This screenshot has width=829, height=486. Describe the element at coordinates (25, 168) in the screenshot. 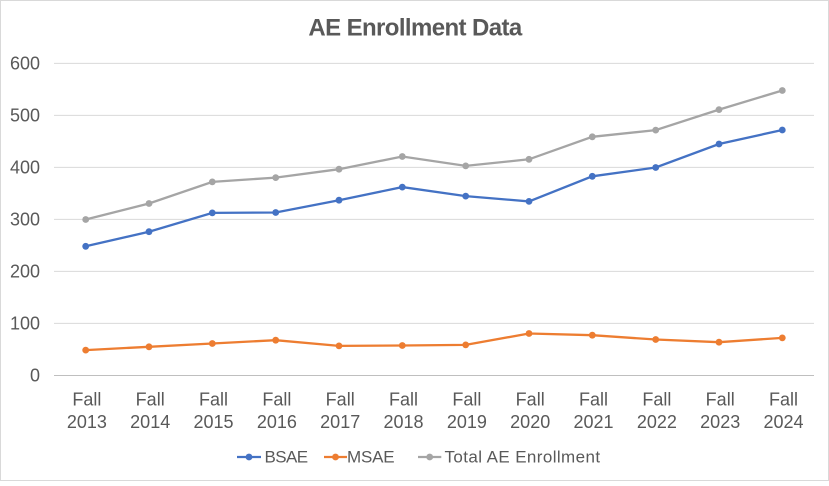

I see `svg-text: 400` at that location.